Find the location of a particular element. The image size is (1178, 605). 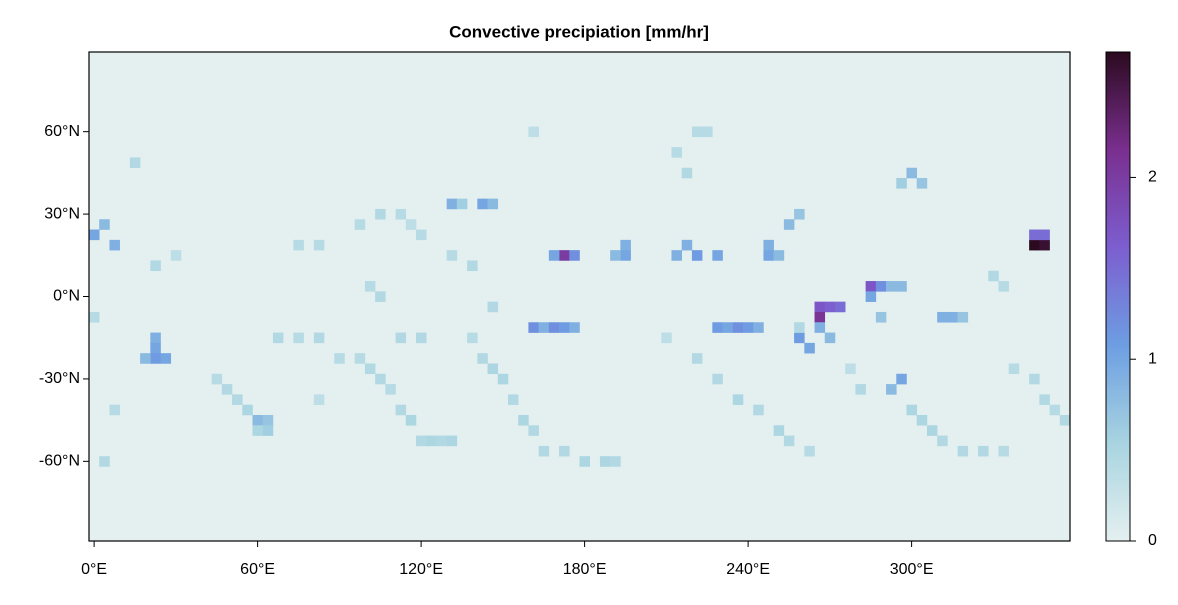

x-tick-label: 0°E is located at coordinates (94, 569).